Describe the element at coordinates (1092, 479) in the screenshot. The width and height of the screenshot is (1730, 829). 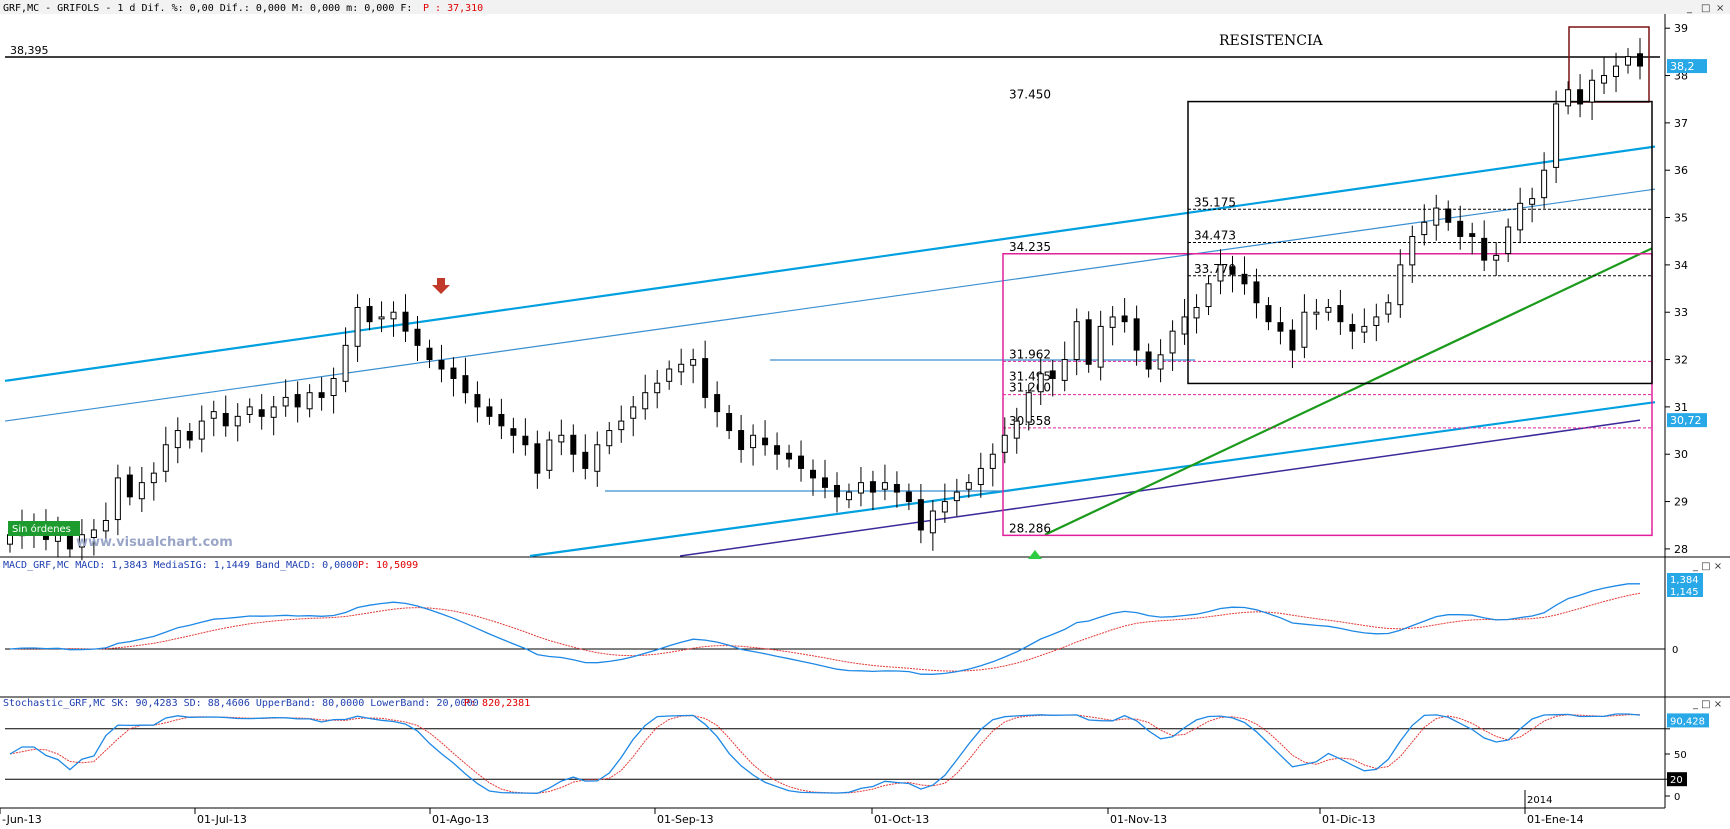
I see `channel-lower-line` at that location.